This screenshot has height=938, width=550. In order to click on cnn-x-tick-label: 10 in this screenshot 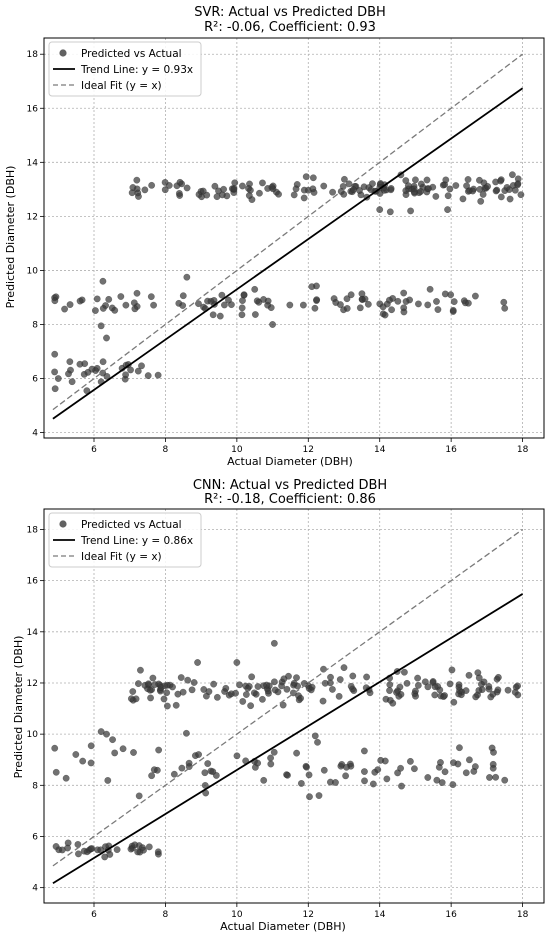, I will do `click(237, 915)`.